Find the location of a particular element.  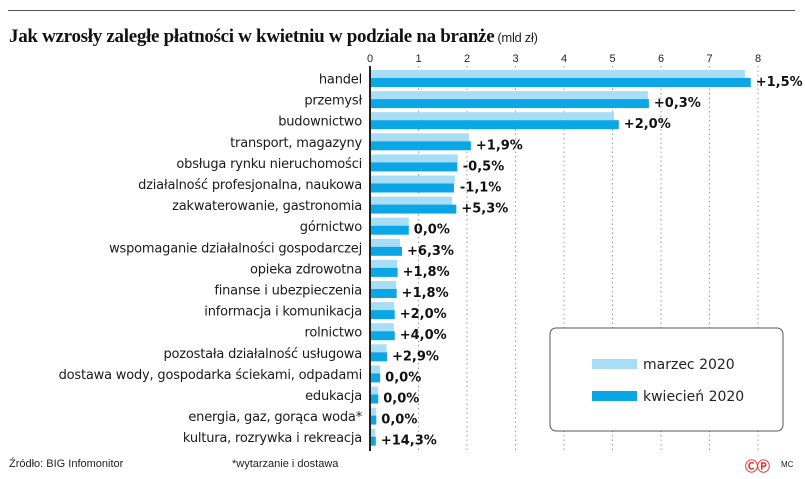

change-label: +4,0% is located at coordinates (423, 335).